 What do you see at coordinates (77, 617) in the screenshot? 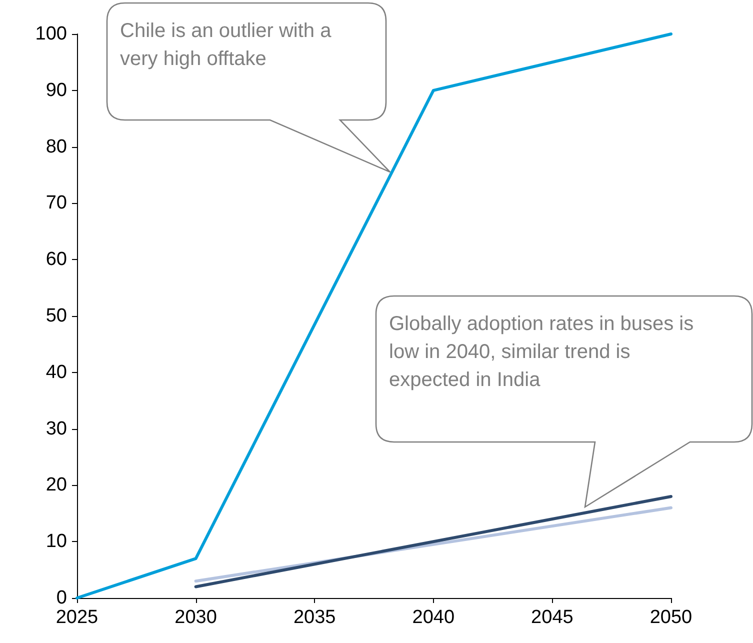
I see `x-tick-label: 2025` at bounding box center [77, 617].